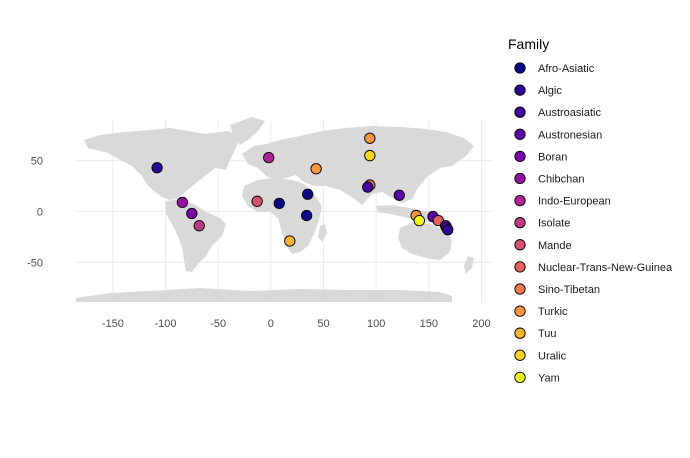 This screenshot has width=690, height=458. Describe the element at coordinates (429, 324) in the screenshot. I see `x-tick-label: 150` at that location.